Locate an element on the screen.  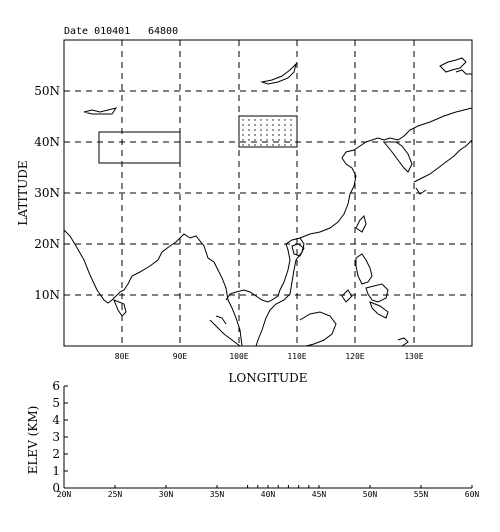
elev-y-ticks: 0 1 2 3 4 5 6 is located at coordinates (60, 437).